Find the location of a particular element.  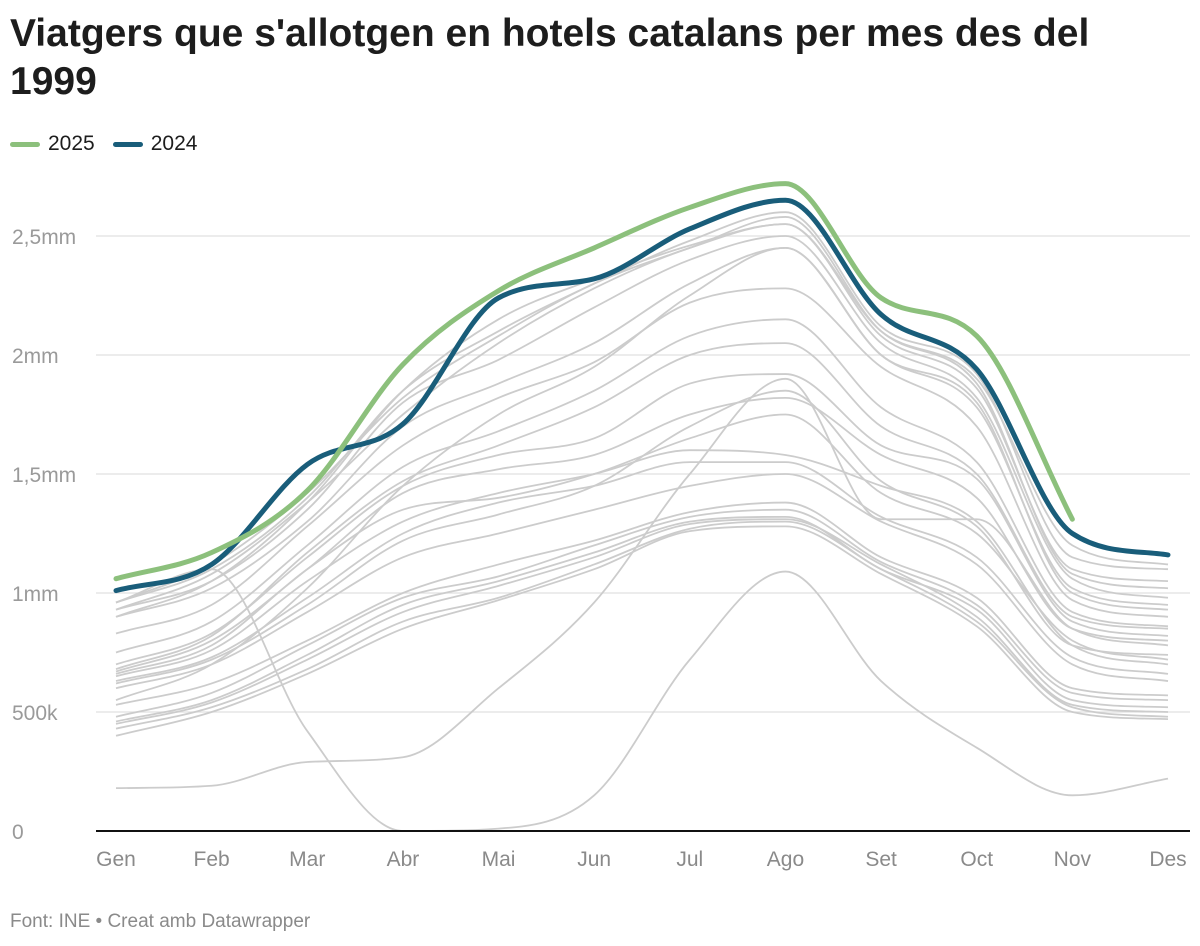

x-tick-label: Gen is located at coordinates (116, 859).